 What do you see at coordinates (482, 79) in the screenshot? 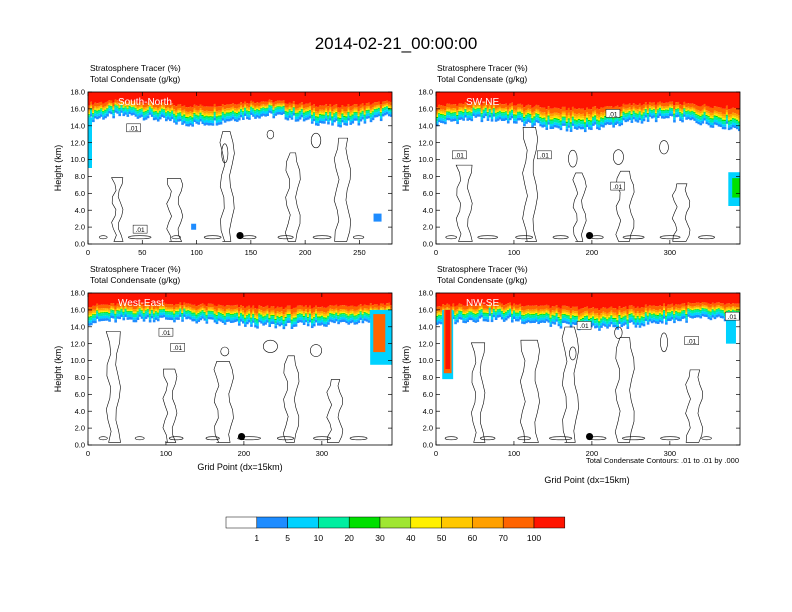
I see `panel-subtitle-condensate: Total Condensate (g/kg)` at bounding box center [482, 79].